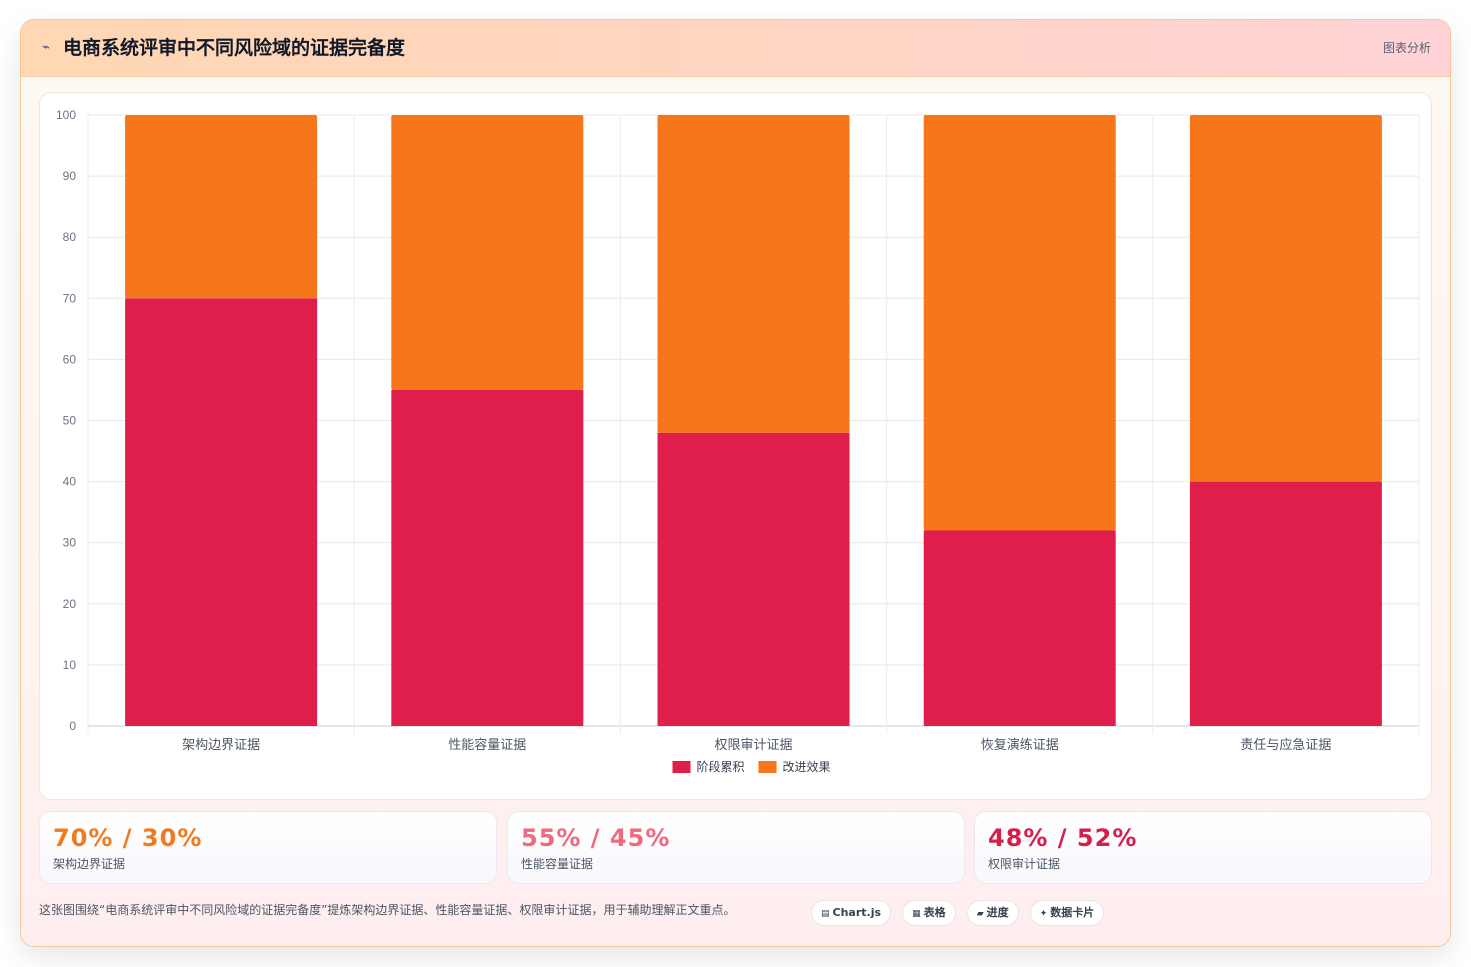 This screenshot has height=967, width=1471. What do you see at coordinates (1285, 744) in the screenshot?
I see `x-tick-label: 责任与应急证据` at bounding box center [1285, 744].